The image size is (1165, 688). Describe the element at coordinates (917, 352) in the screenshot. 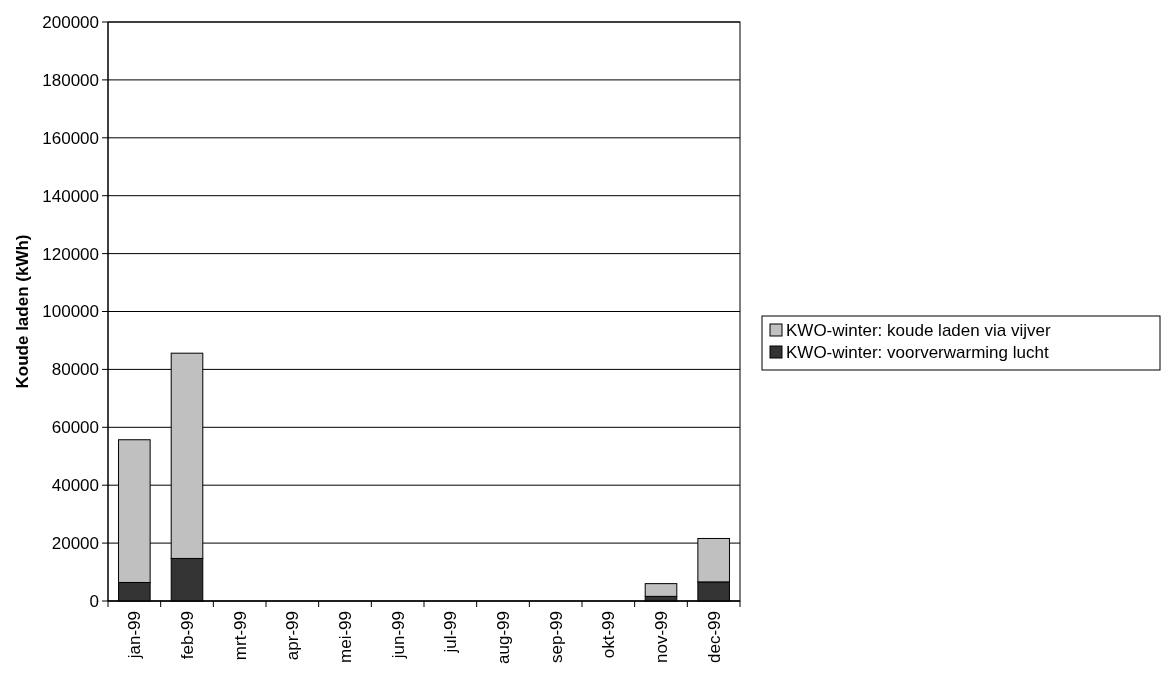

I see `legend-label: KWO-winter: voorverwarming lucht` at that location.